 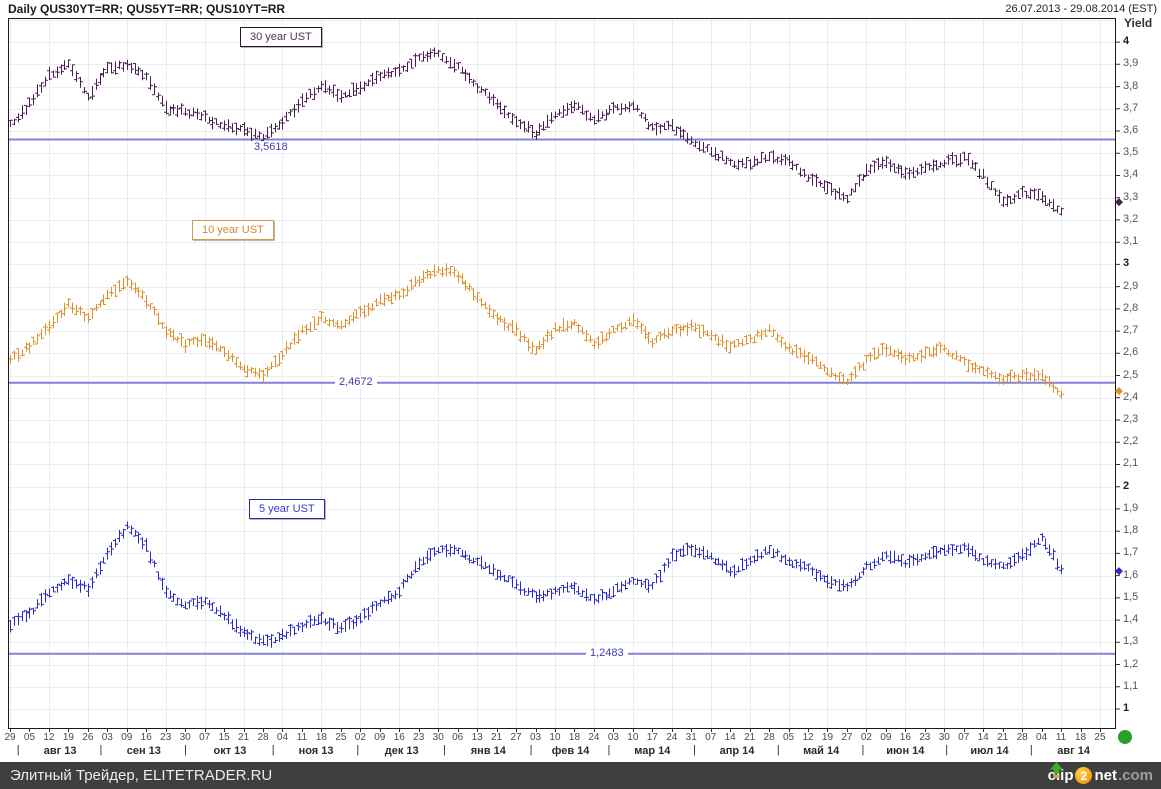 What do you see at coordinates (691, 737) in the screenshot?
I see `x-day-label: 31` at bounding box center [691, 737].